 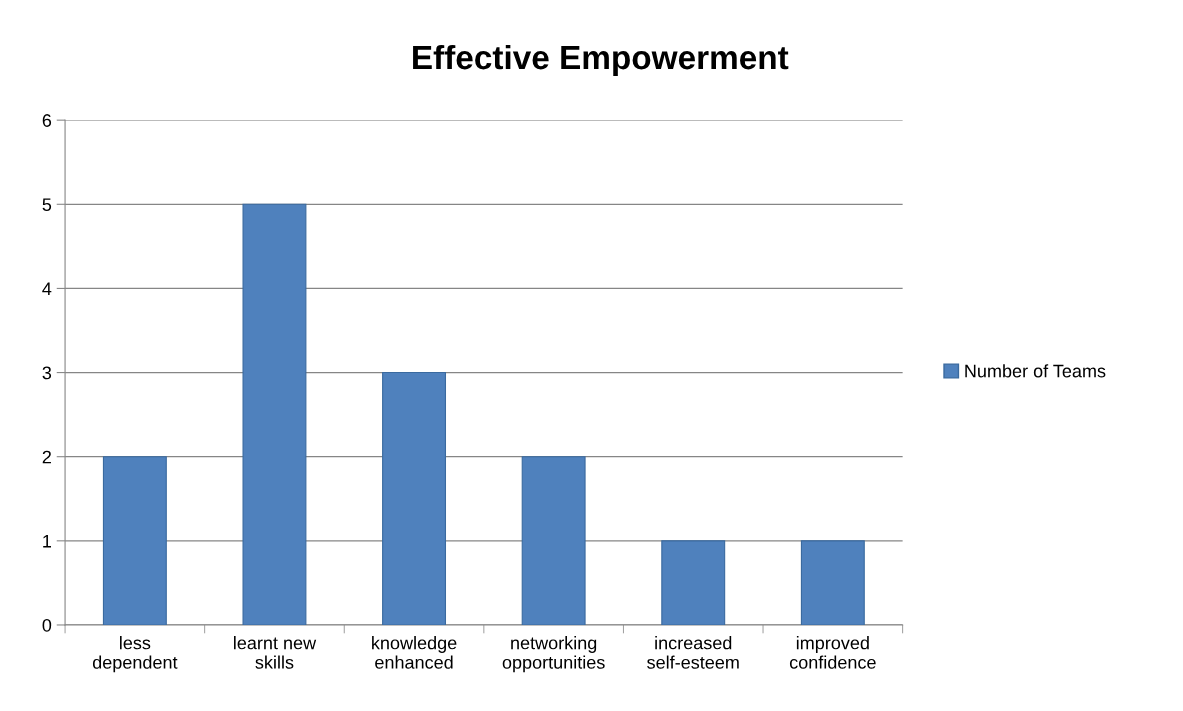 I want to click on chart-title: Effective Empowerment, so click(x=601, y=60).